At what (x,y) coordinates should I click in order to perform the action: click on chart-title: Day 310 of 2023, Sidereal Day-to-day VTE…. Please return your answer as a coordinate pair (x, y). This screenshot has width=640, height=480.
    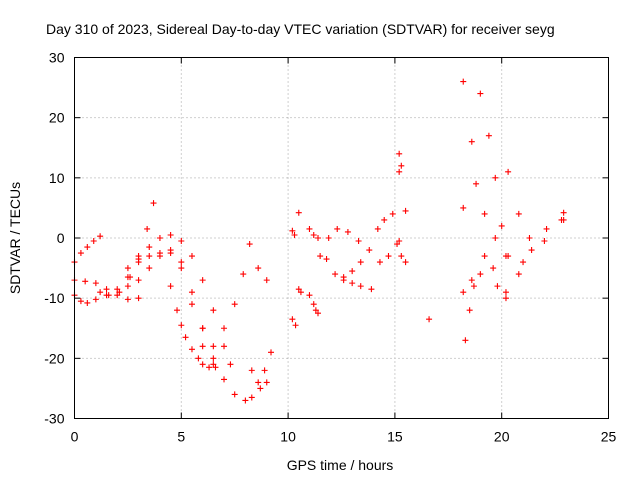
    Looking at the image, I should click on (300, 29).